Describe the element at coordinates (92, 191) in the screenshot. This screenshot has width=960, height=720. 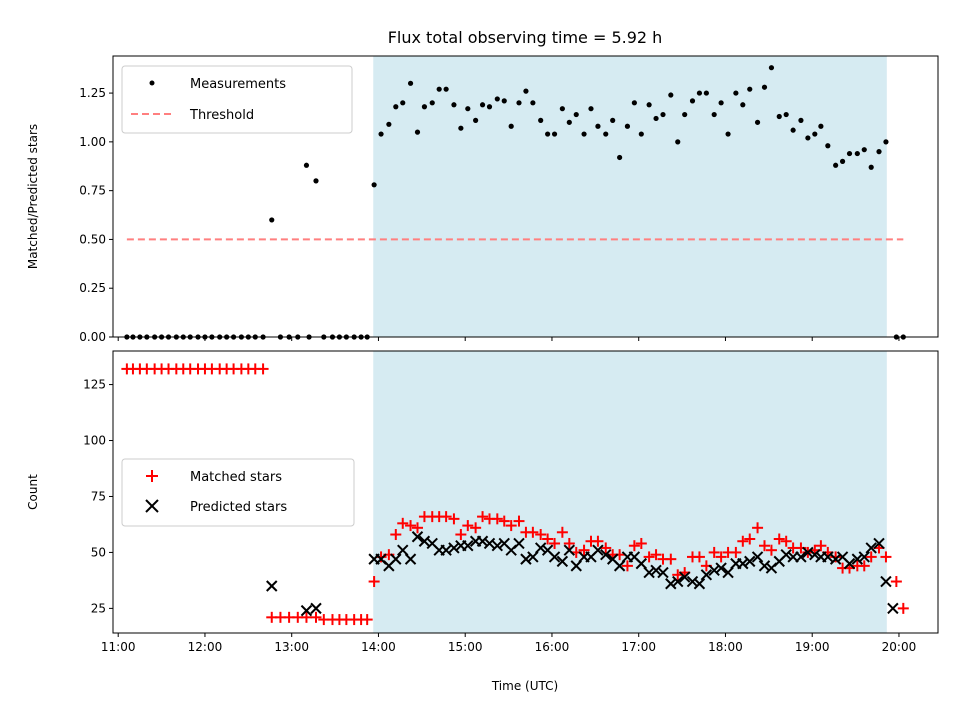
I see `y-tick-label: 0.75` at that location.